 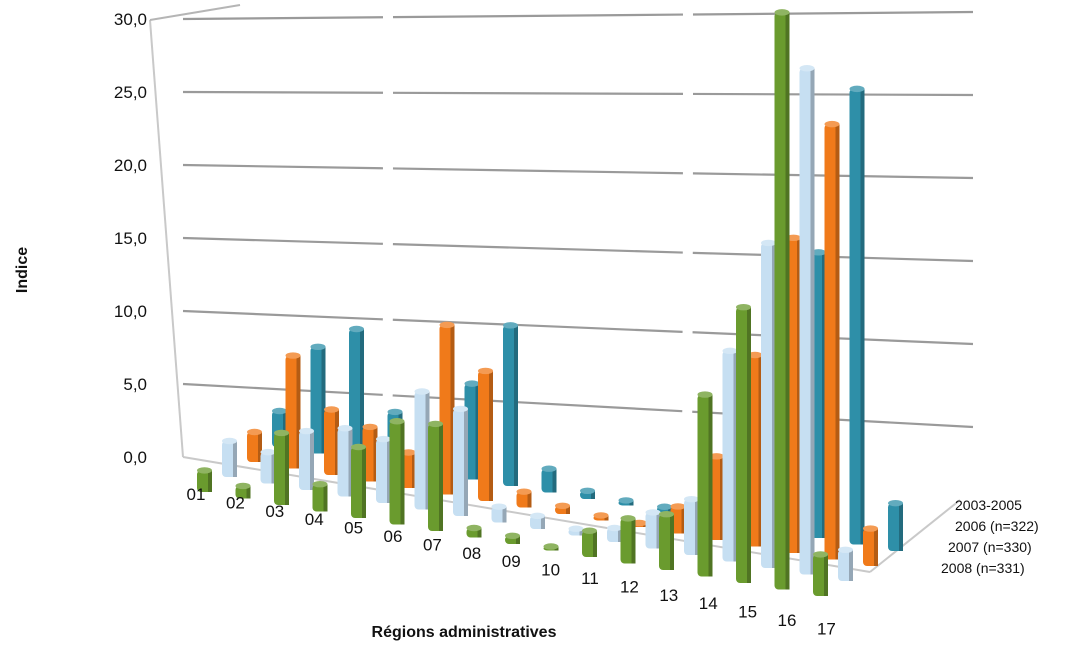 What do you see at coordinates (983, 568) in the screenshot?
I see `series-label: 2008 (n=331)` at bounding box center [983, 568].